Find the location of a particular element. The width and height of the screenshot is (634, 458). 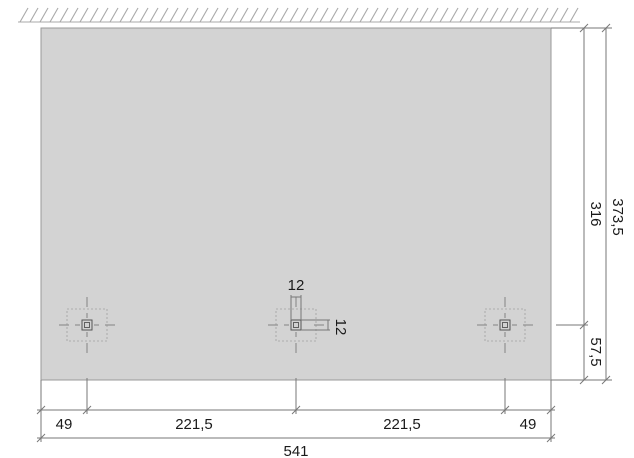

vertical-dimensions is located at coordinates (581, 204).